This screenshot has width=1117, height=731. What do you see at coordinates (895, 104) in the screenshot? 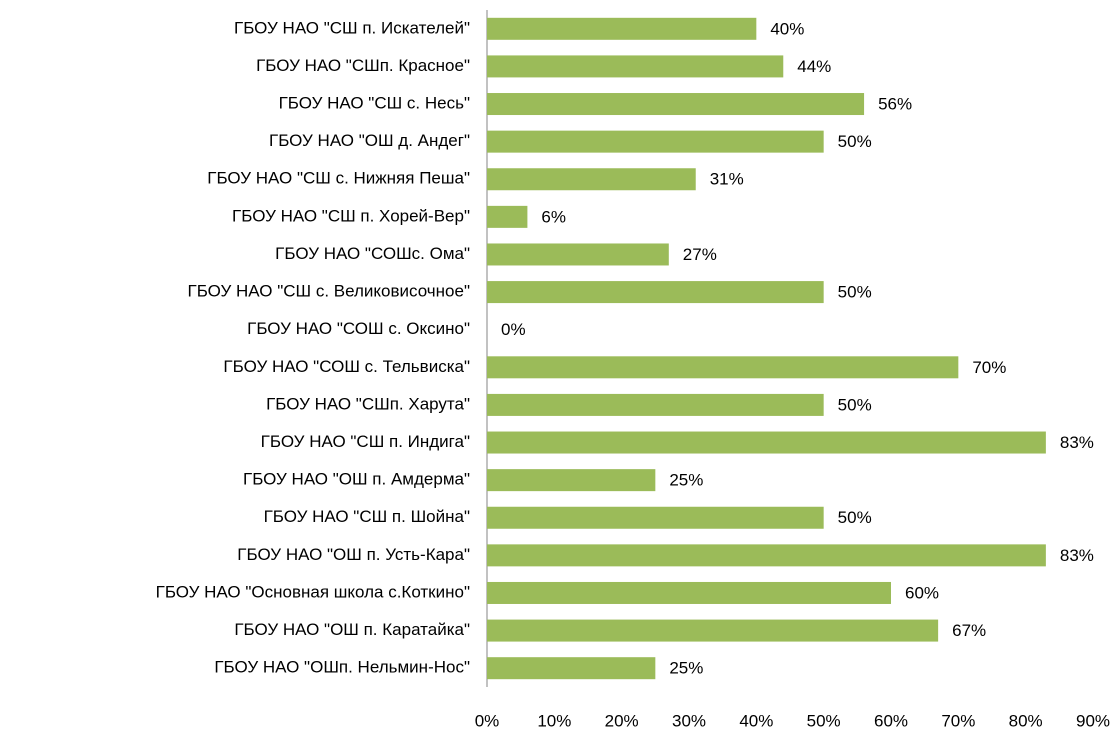
I see `value-label: 56%` at bounding box center [895, 104].